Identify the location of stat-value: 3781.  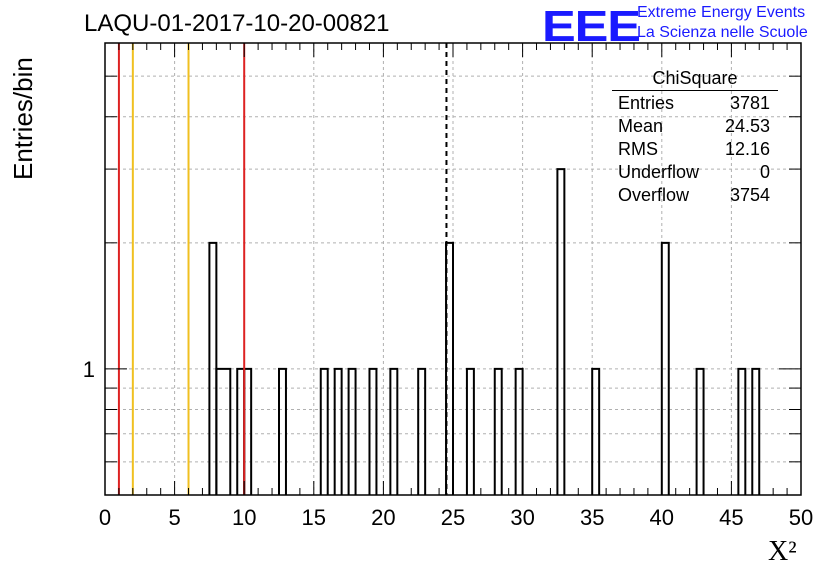
(749, 103).